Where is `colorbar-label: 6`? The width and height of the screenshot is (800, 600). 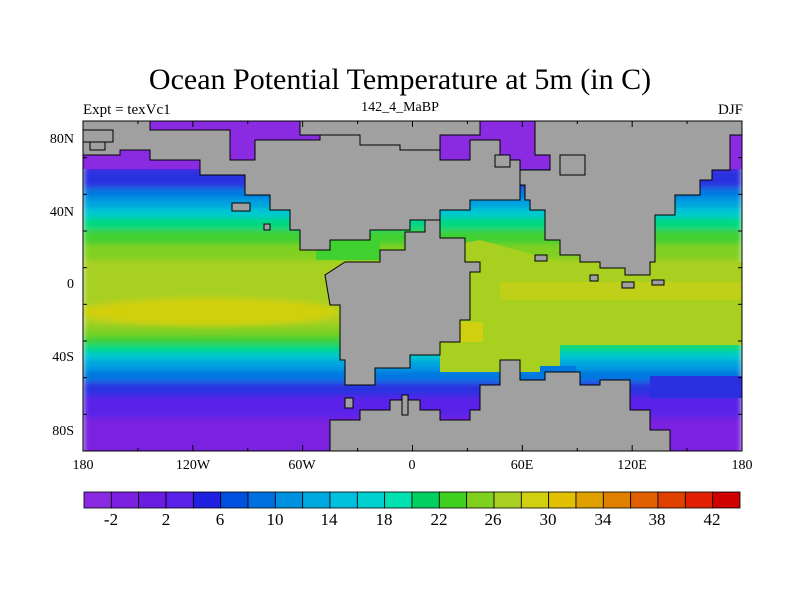
colorbar-label: 6 is located at coordinates (220, 519).